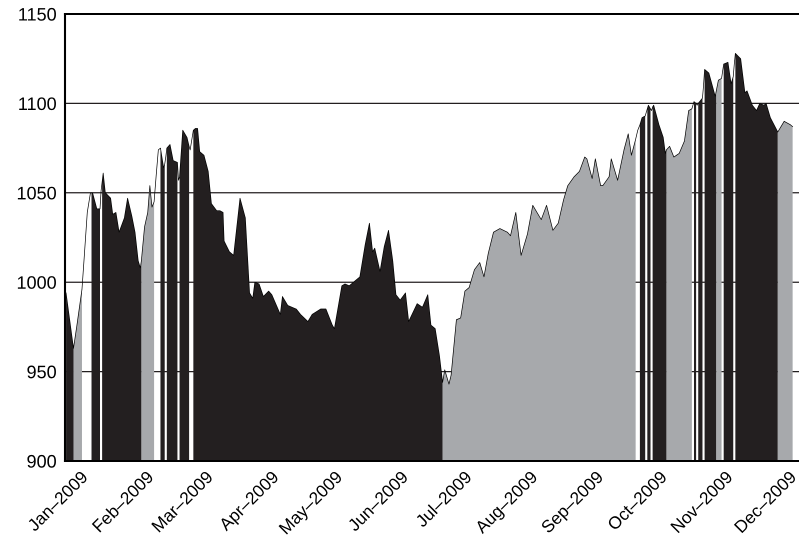 The height and width of the screenshot is (546, 799). Describe the element at coordinates (37, 193) in the screenshot. I see `y-tick-label: 1050` at that location.